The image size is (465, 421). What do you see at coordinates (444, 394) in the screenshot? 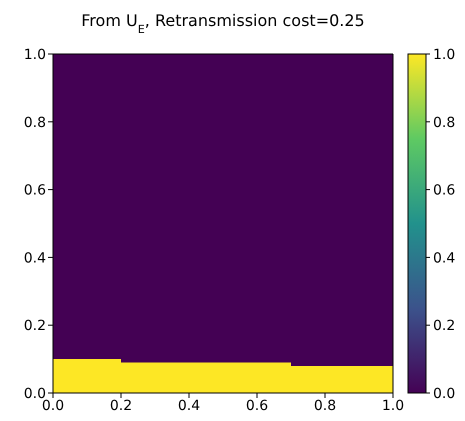
I see `color-bar-label: 0.0` at bounding box center [444, 394].